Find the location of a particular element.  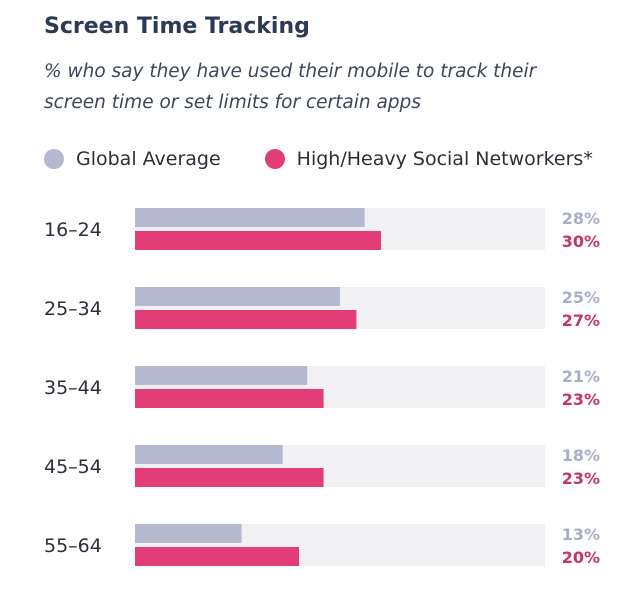

bar-group: 45–54 18% 23% is located at coordinates (322, 466).